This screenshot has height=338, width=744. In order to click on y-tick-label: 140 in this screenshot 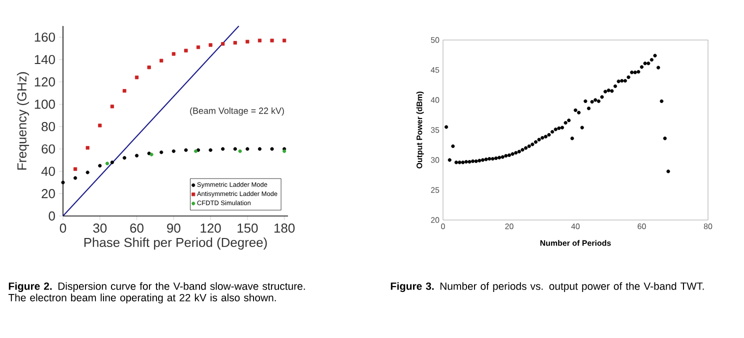, I will do `click(44, 59)`.